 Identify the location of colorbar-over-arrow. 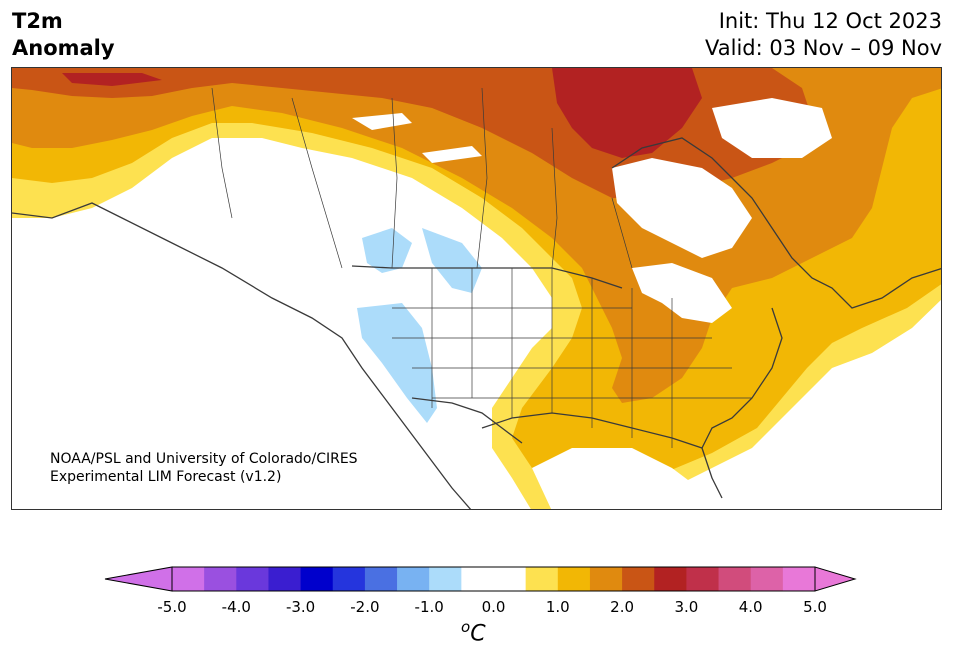
(835, 579).